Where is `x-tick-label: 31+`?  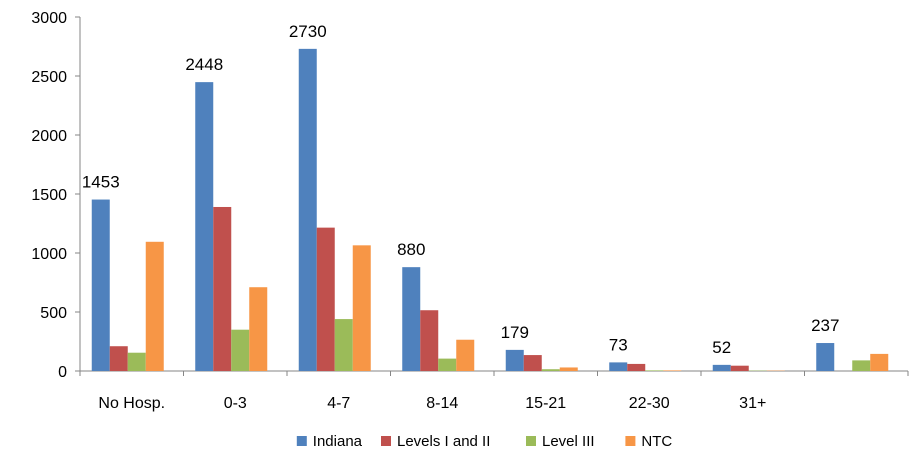 x-tick-label: 31+ is located at coordinates (752, 403).